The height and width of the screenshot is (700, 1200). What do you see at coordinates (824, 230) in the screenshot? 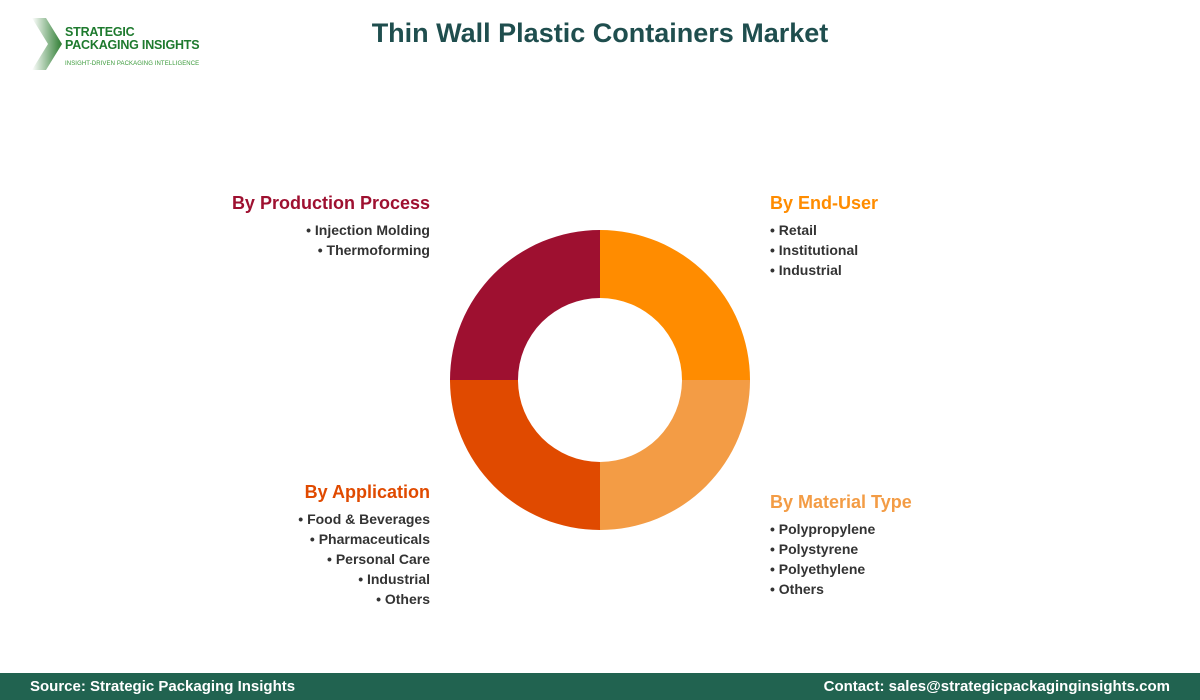
I see `list-item: Retail` at bounding box center [824, 230].